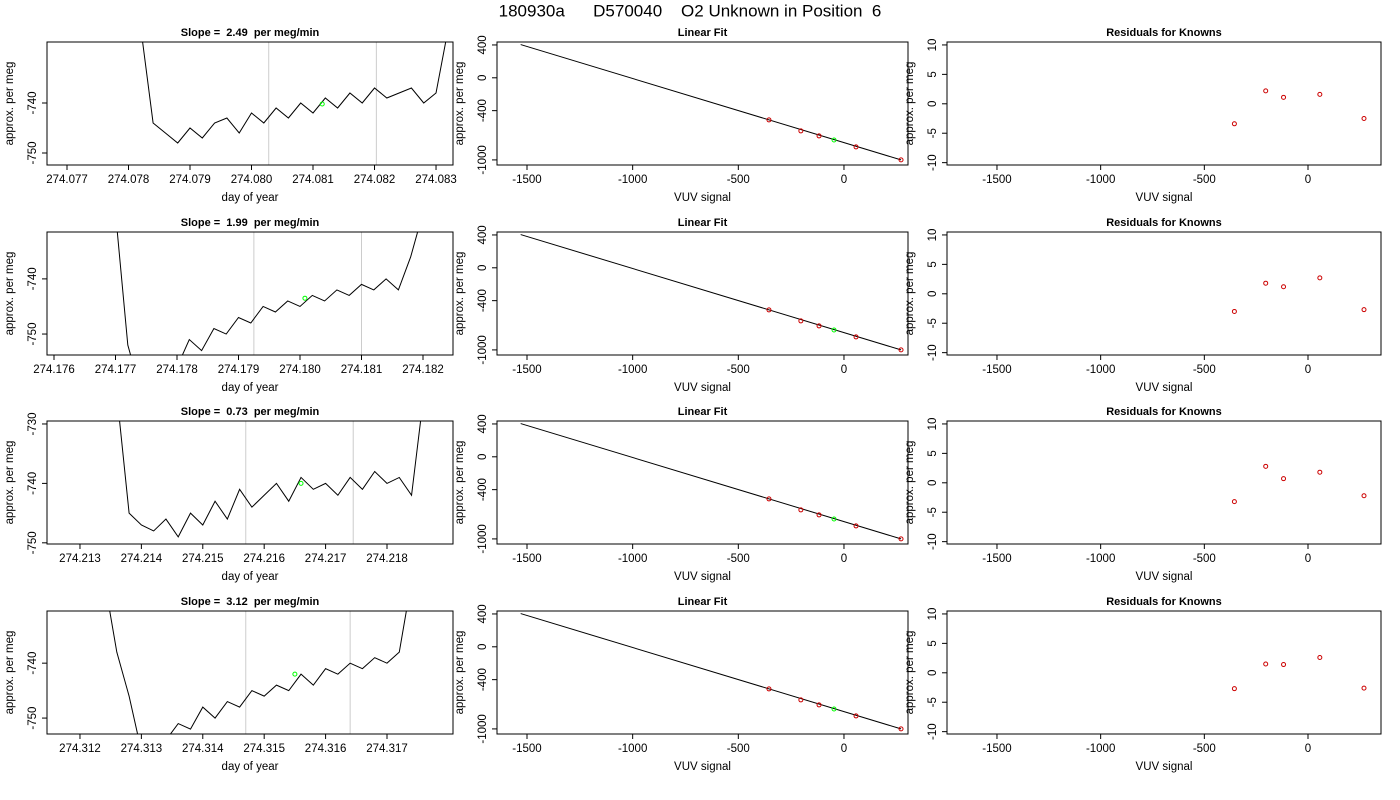 The height and width of the screenshot is (800, 1400). I want to click on y-tick-label: 10, so click(933, 424).